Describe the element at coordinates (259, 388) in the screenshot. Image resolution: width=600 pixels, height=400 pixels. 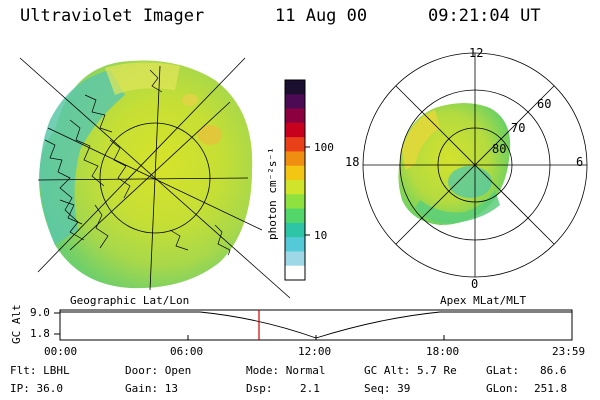
I see `dsp-label: Dsp:` at that location.